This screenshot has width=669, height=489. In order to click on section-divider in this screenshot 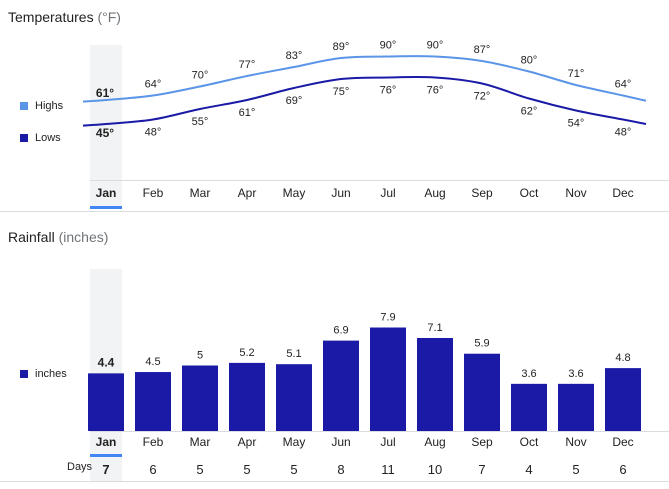, I will do `click(334, 211)`.